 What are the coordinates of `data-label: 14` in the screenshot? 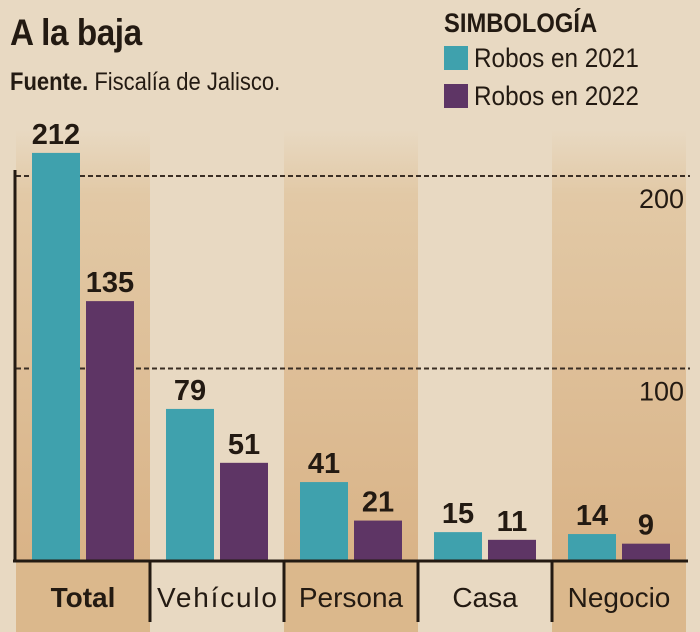 It's located at (592, 516).